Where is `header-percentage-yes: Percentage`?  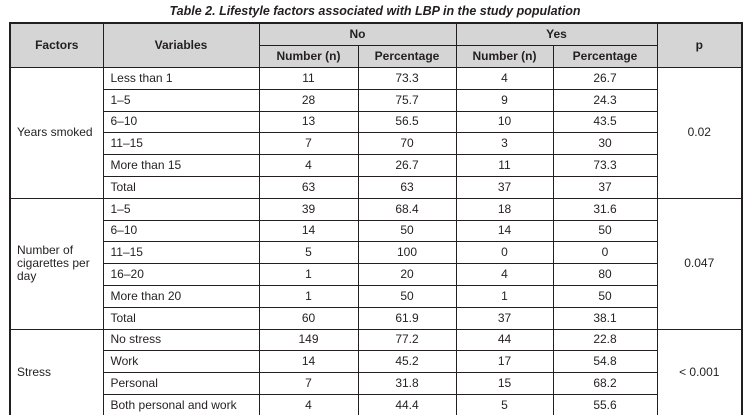
header-percentage-yes: Percentage is located at coordinates (605, 56).